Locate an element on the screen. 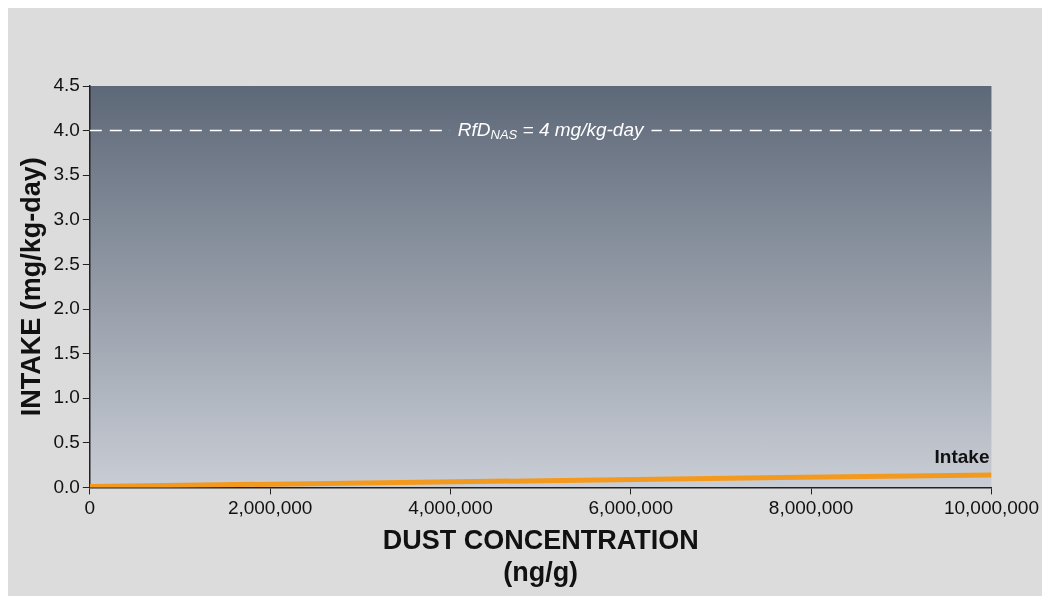  series-label: Intake is located at coordinates (962, 456).